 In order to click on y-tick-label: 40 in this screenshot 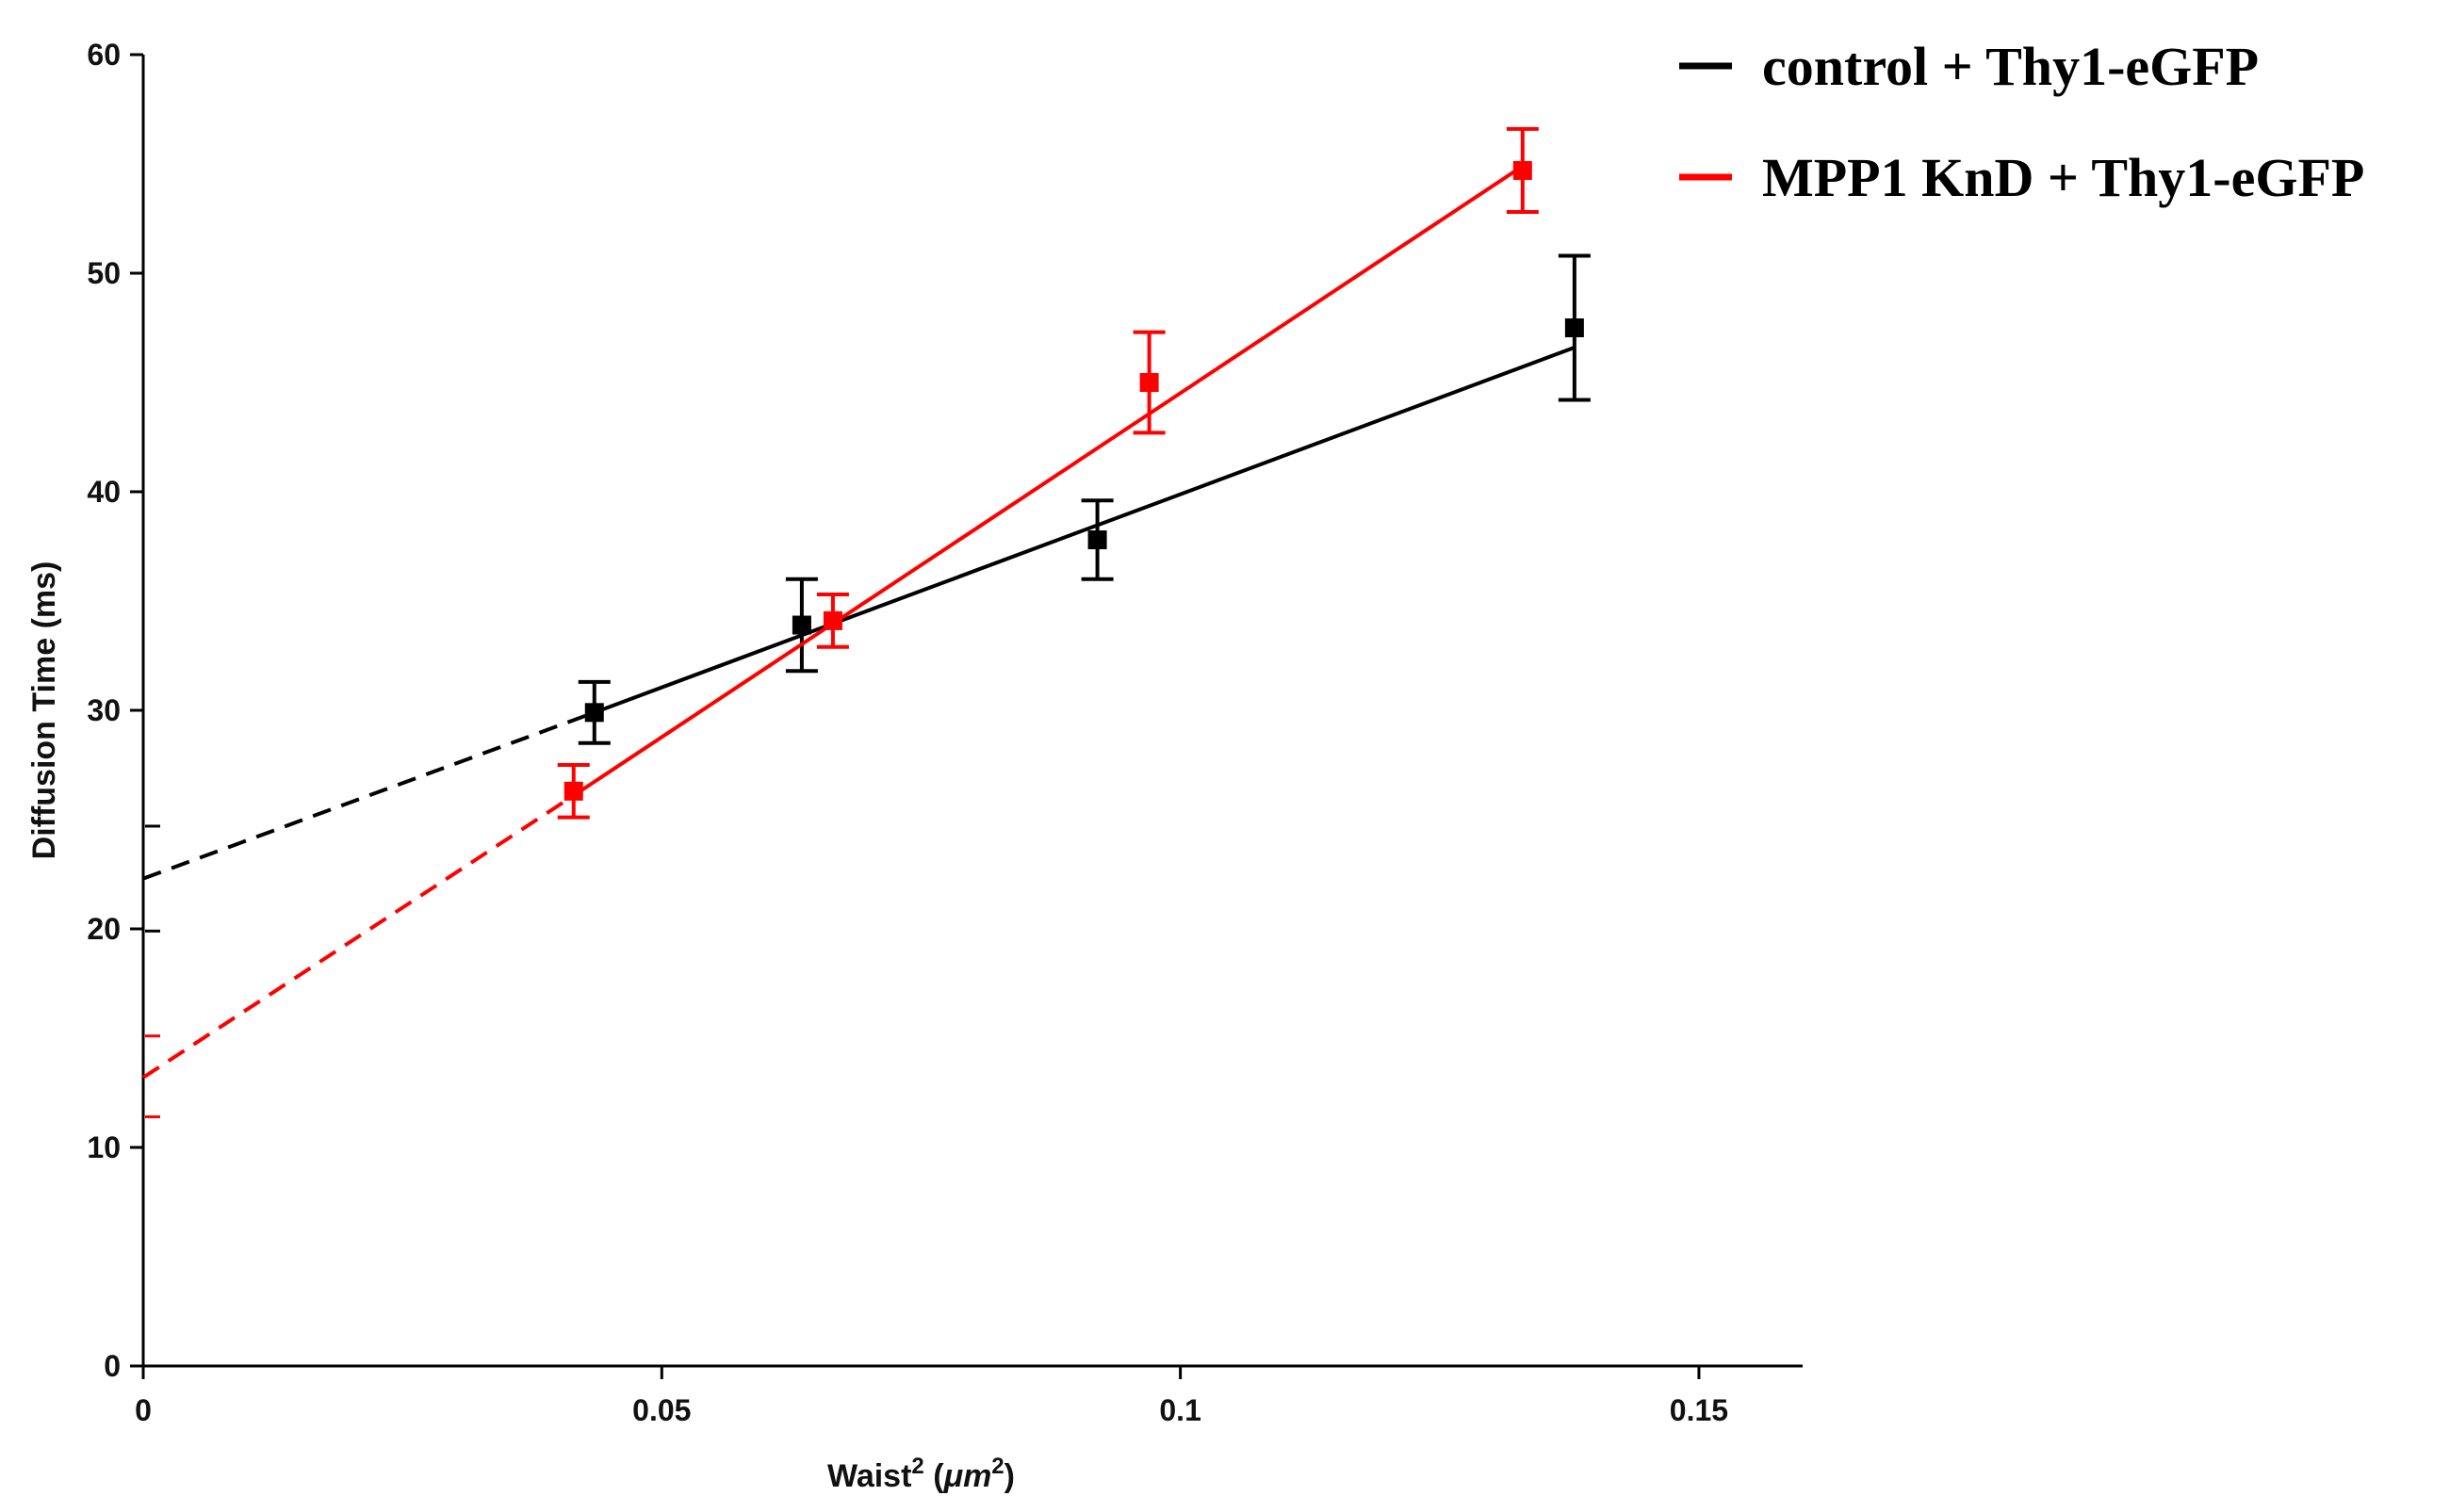, I will do `click(104, 492)`.